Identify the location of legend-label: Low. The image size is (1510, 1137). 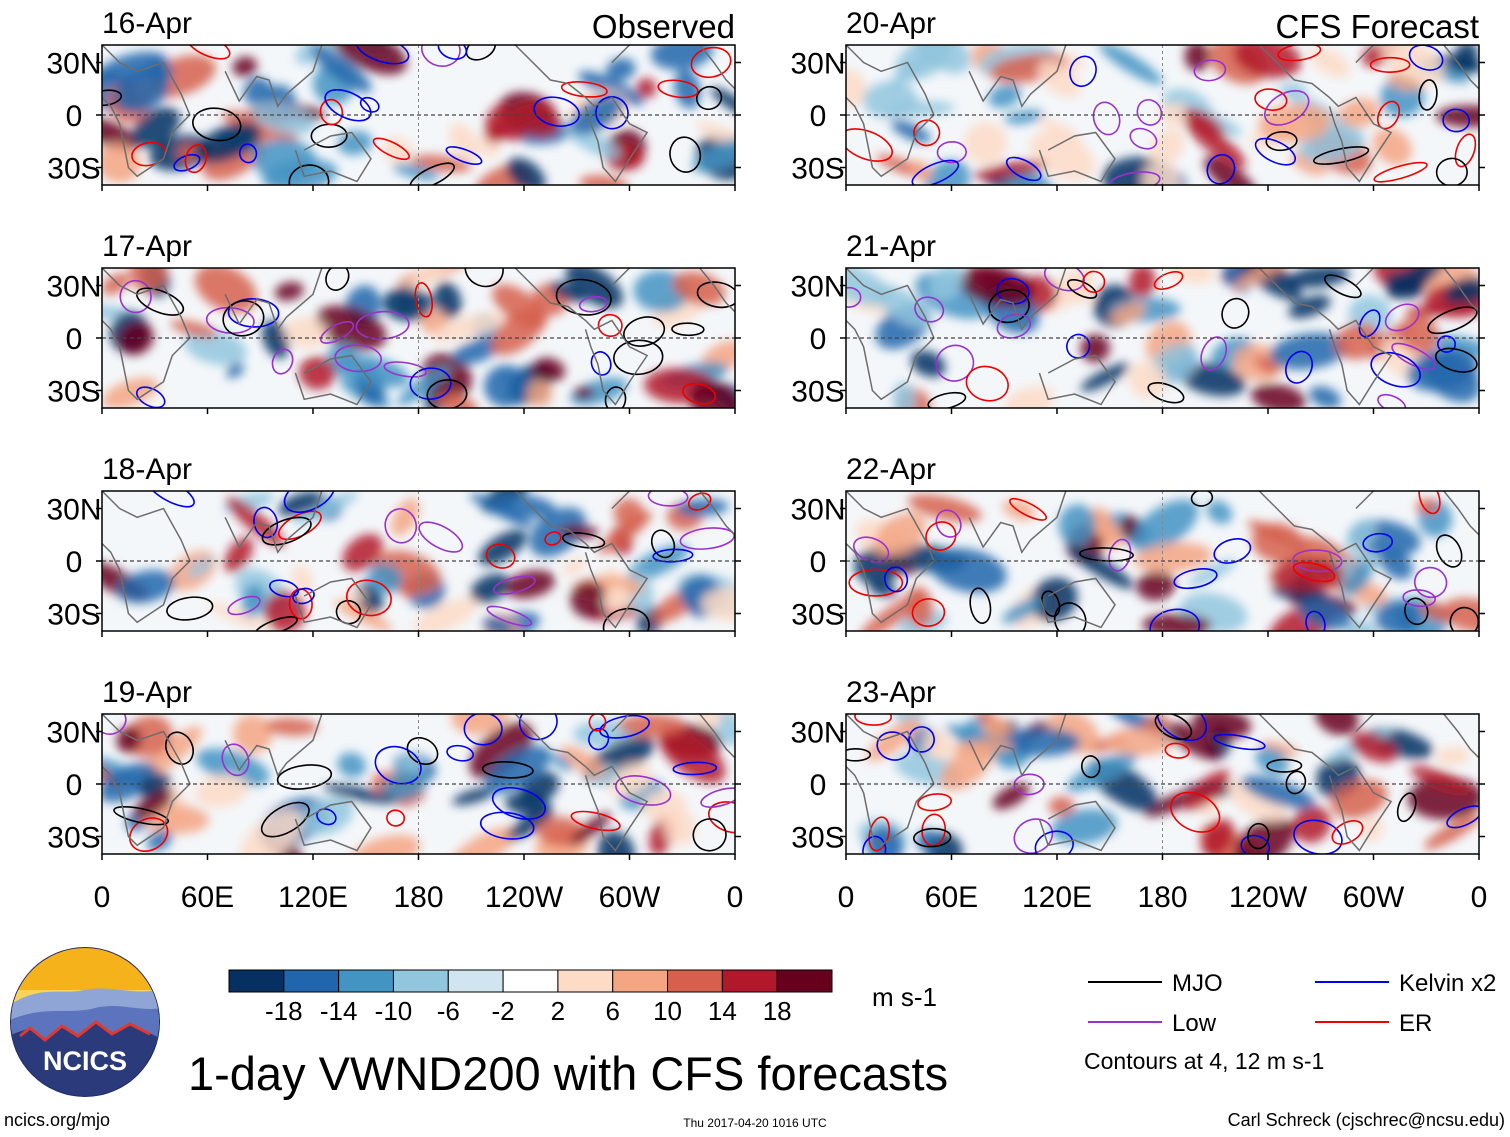
(1194, 1023).